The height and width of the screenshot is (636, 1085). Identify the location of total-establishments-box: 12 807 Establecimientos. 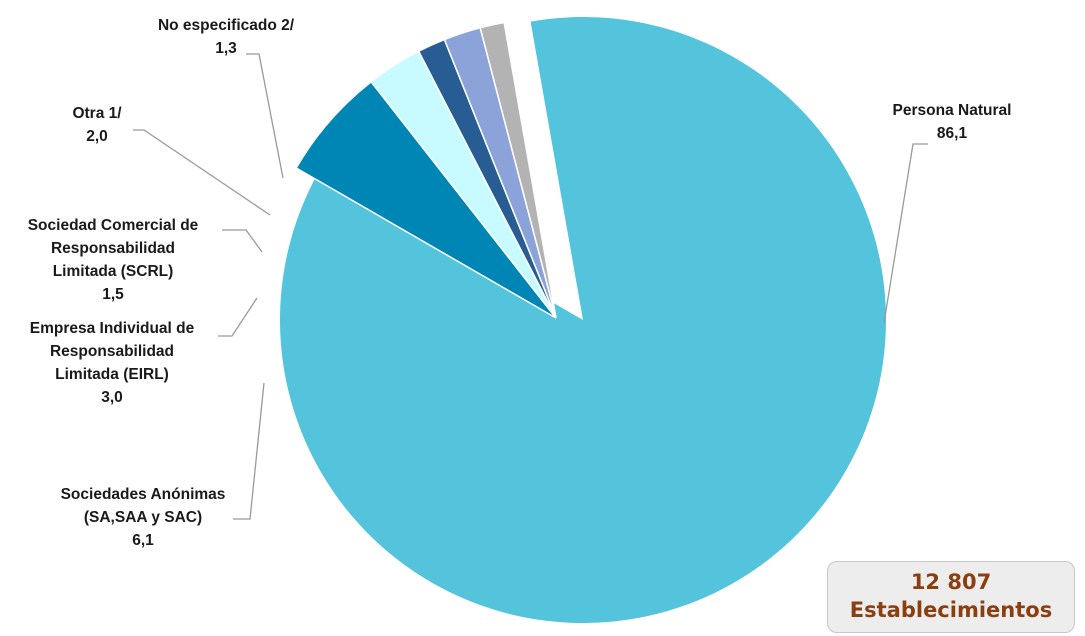
(951, 597).